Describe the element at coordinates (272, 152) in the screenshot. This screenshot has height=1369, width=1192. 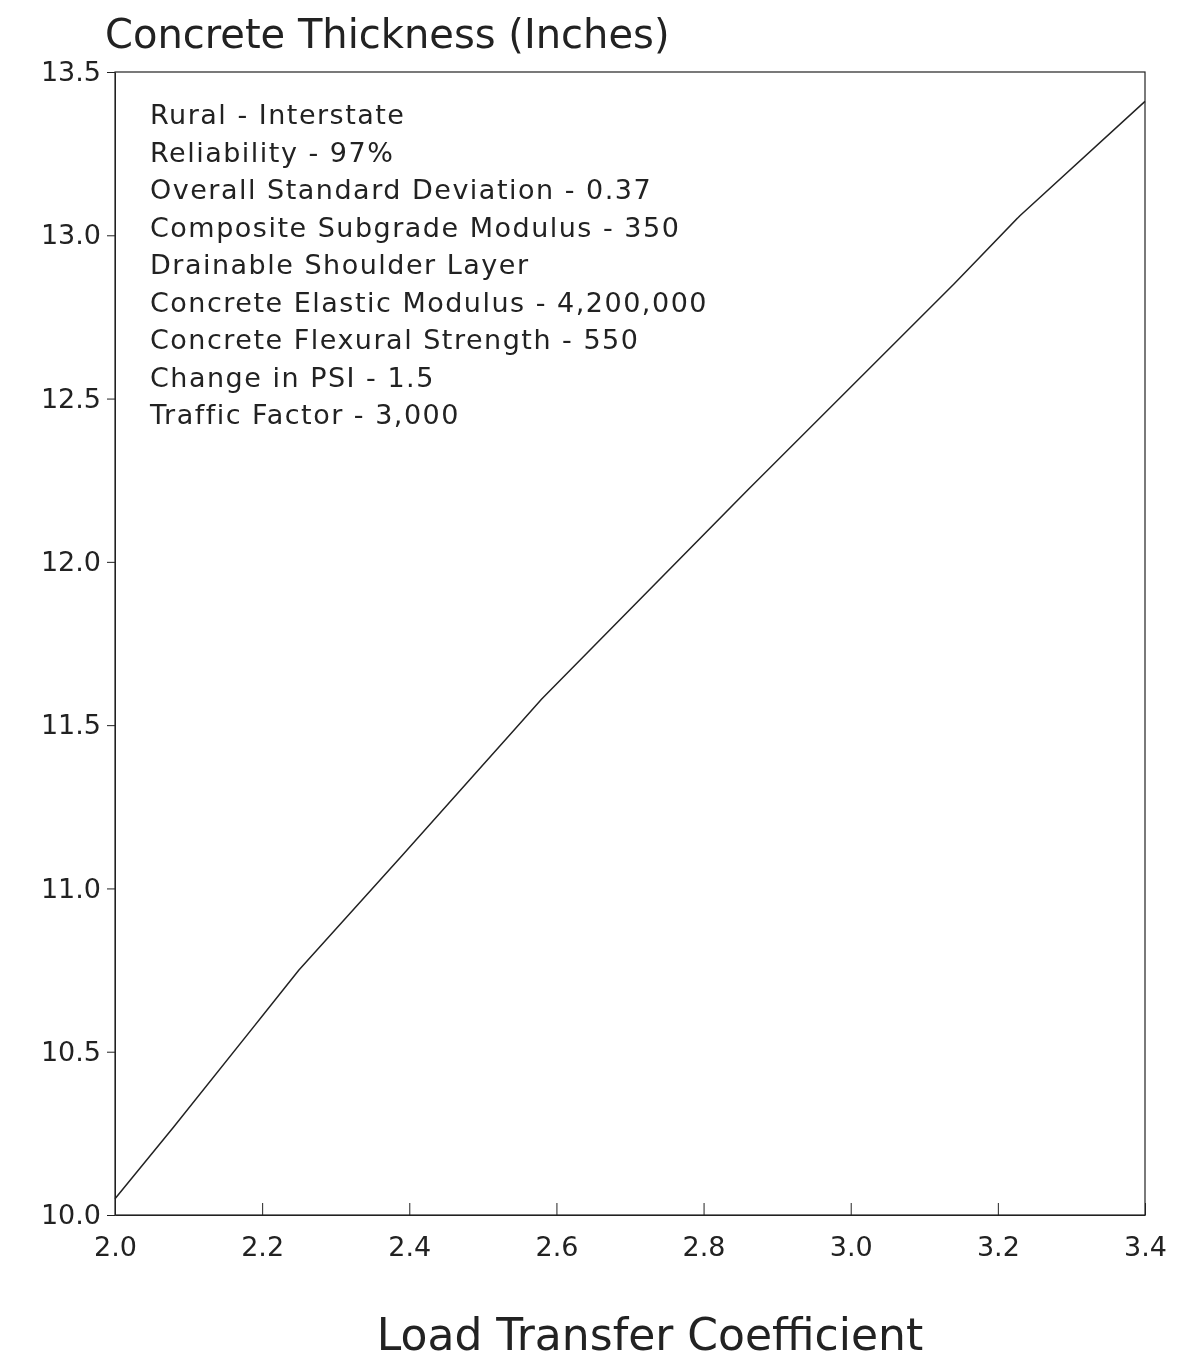
I see `annotation: Reliability - 97%` at that location.